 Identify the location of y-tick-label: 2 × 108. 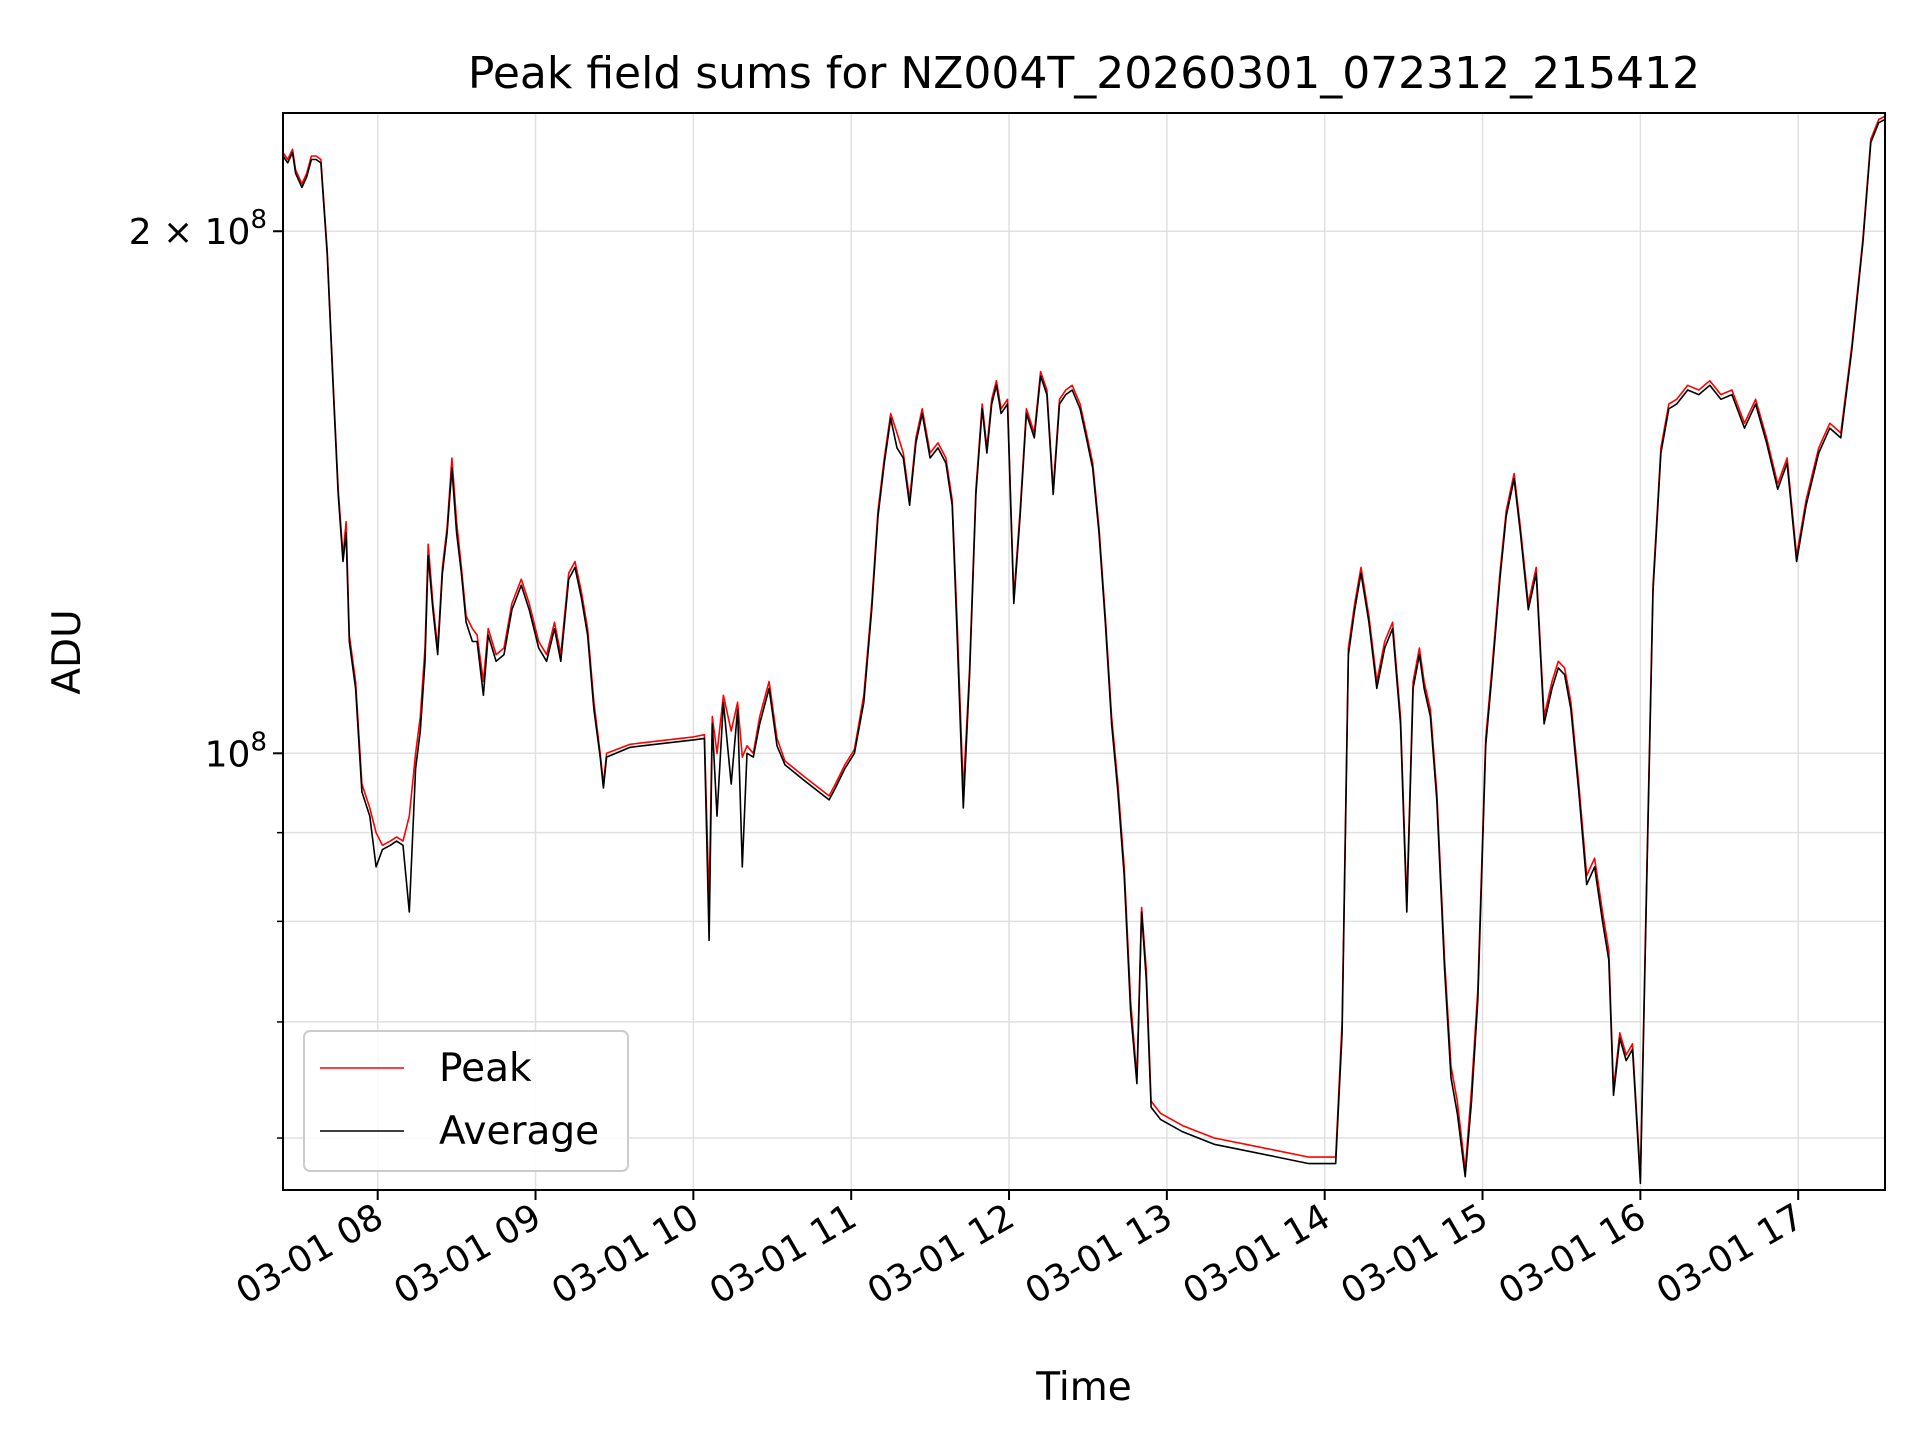
(198, 229).